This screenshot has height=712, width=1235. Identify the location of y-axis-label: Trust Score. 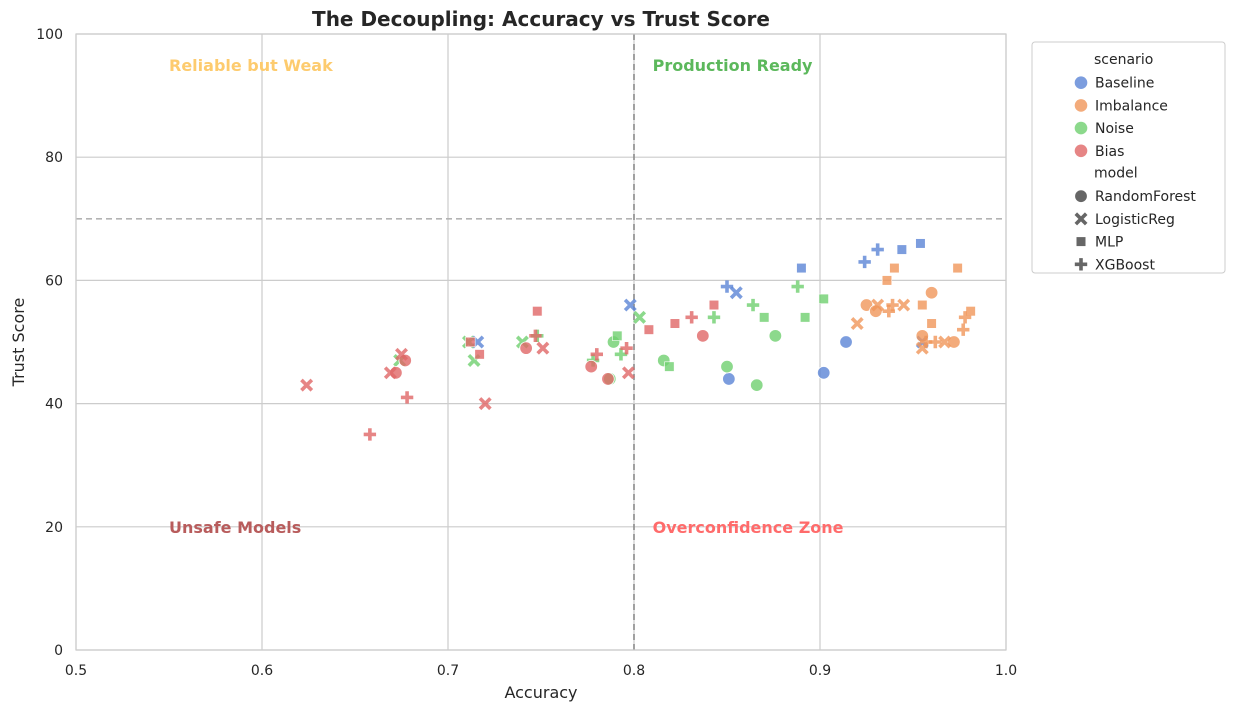
(18, 343).